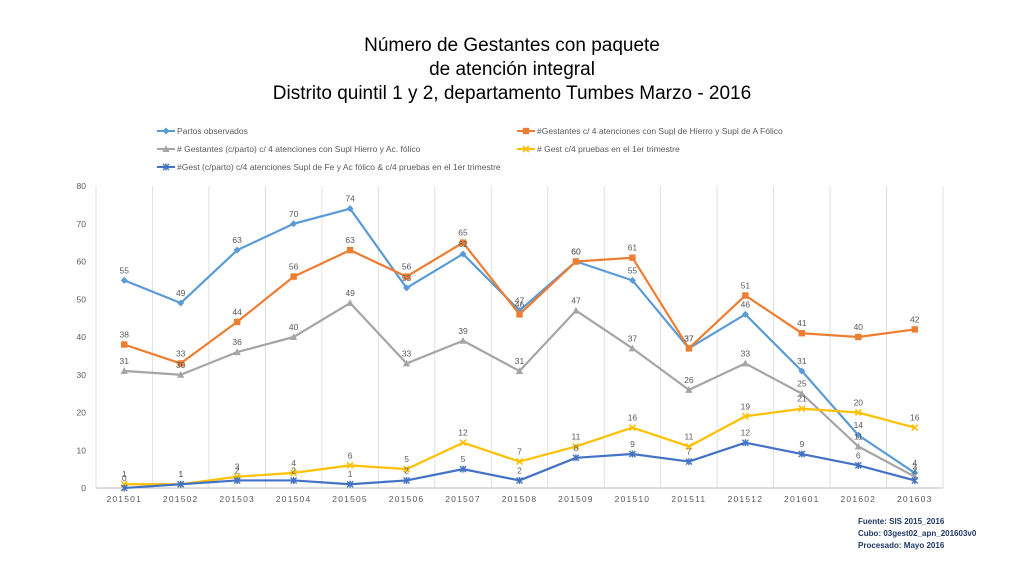 This screenshot has height=576, width=1024. Describe the element at coordinates (608, 149) in the screenshot. I see `legend-label-3: # Gest c/4 pruebas en el 1er trimestre` at that location.